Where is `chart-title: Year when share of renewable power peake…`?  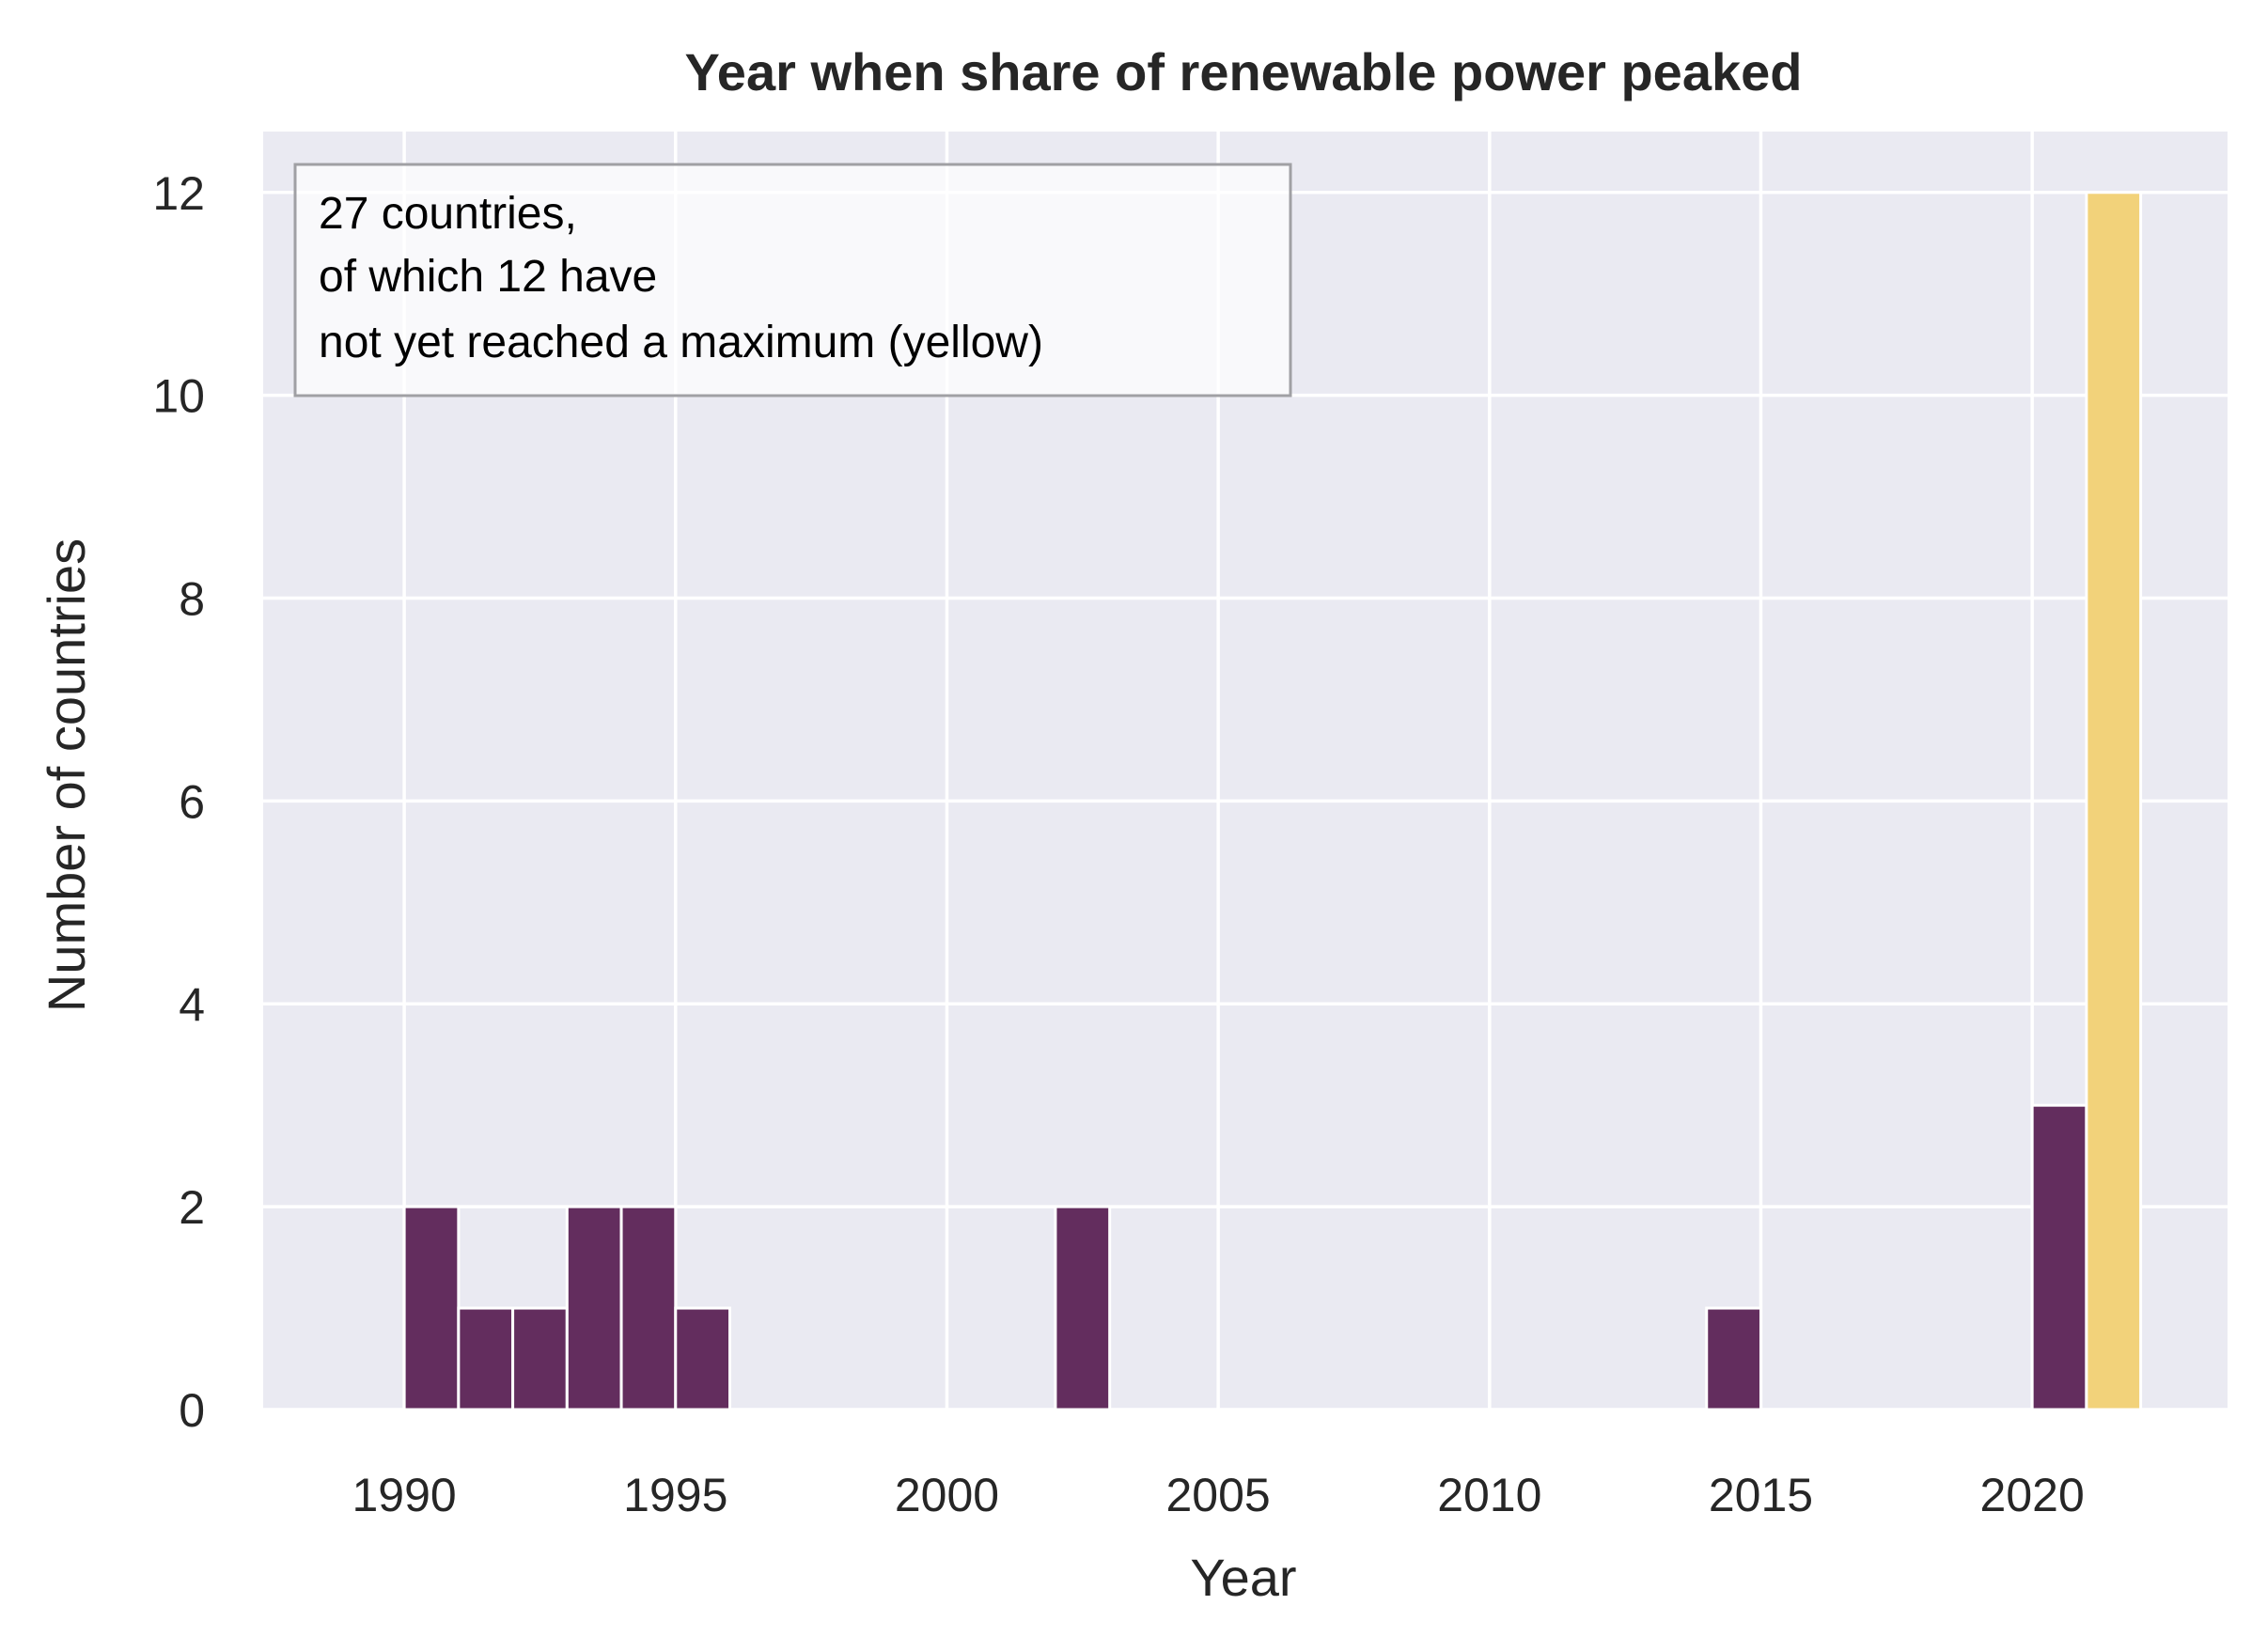 chart-title: Year when share of renewable power peake… is located at coordinates (1244, 71).